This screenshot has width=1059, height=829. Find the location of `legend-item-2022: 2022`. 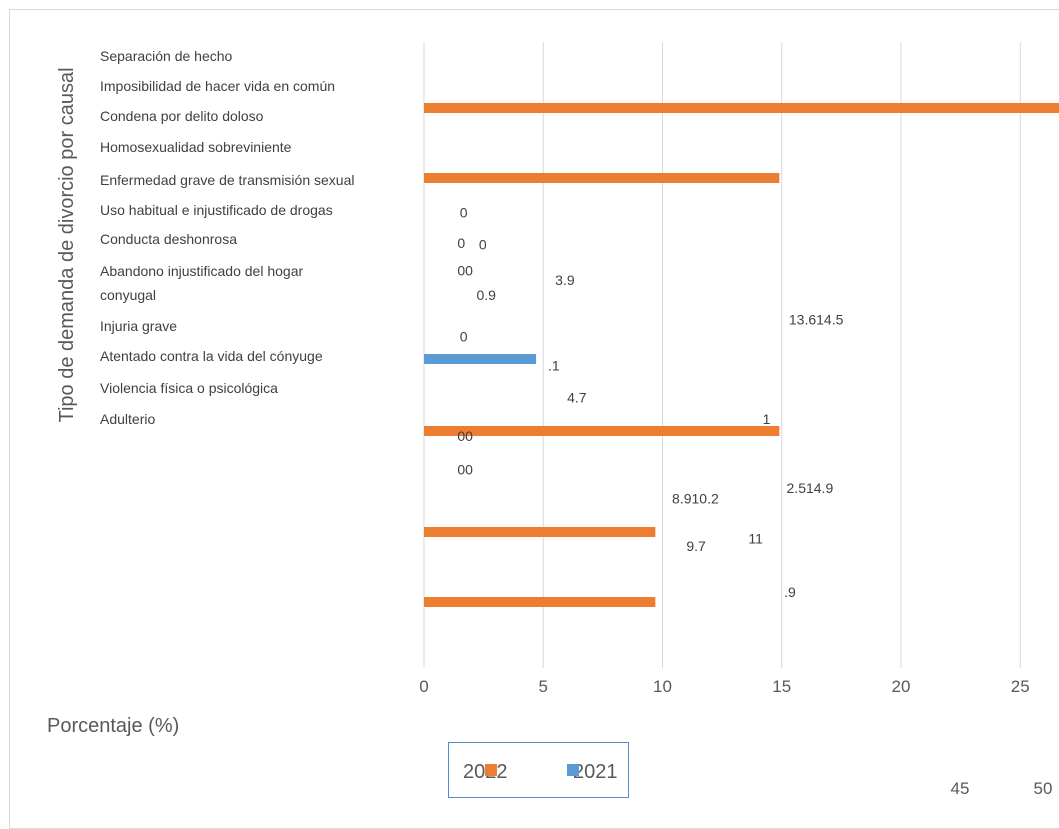

legend-item-2022: 2022 is located at coordinates (485, 772).